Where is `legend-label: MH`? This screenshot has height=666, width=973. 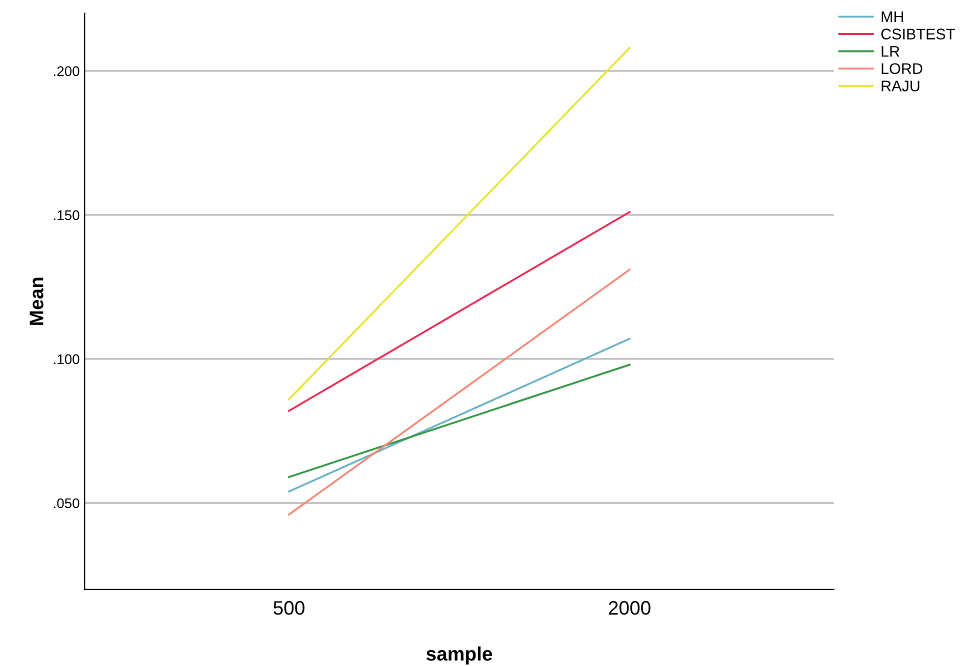
legend-label: MH is located at coordinates (893, 17).